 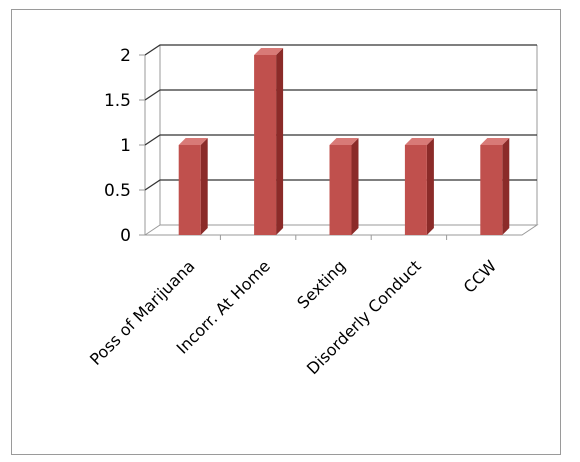 I want to click on y-tick-label: 0, so click(x=125, y=236).